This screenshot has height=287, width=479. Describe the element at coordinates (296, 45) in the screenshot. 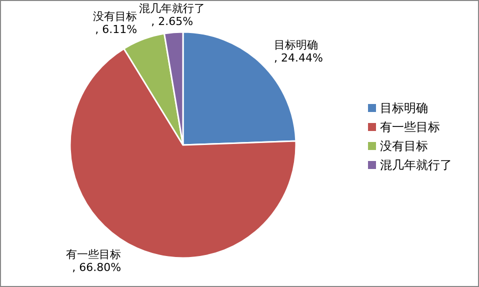

I see `slice-label: 目标明确` at that location.